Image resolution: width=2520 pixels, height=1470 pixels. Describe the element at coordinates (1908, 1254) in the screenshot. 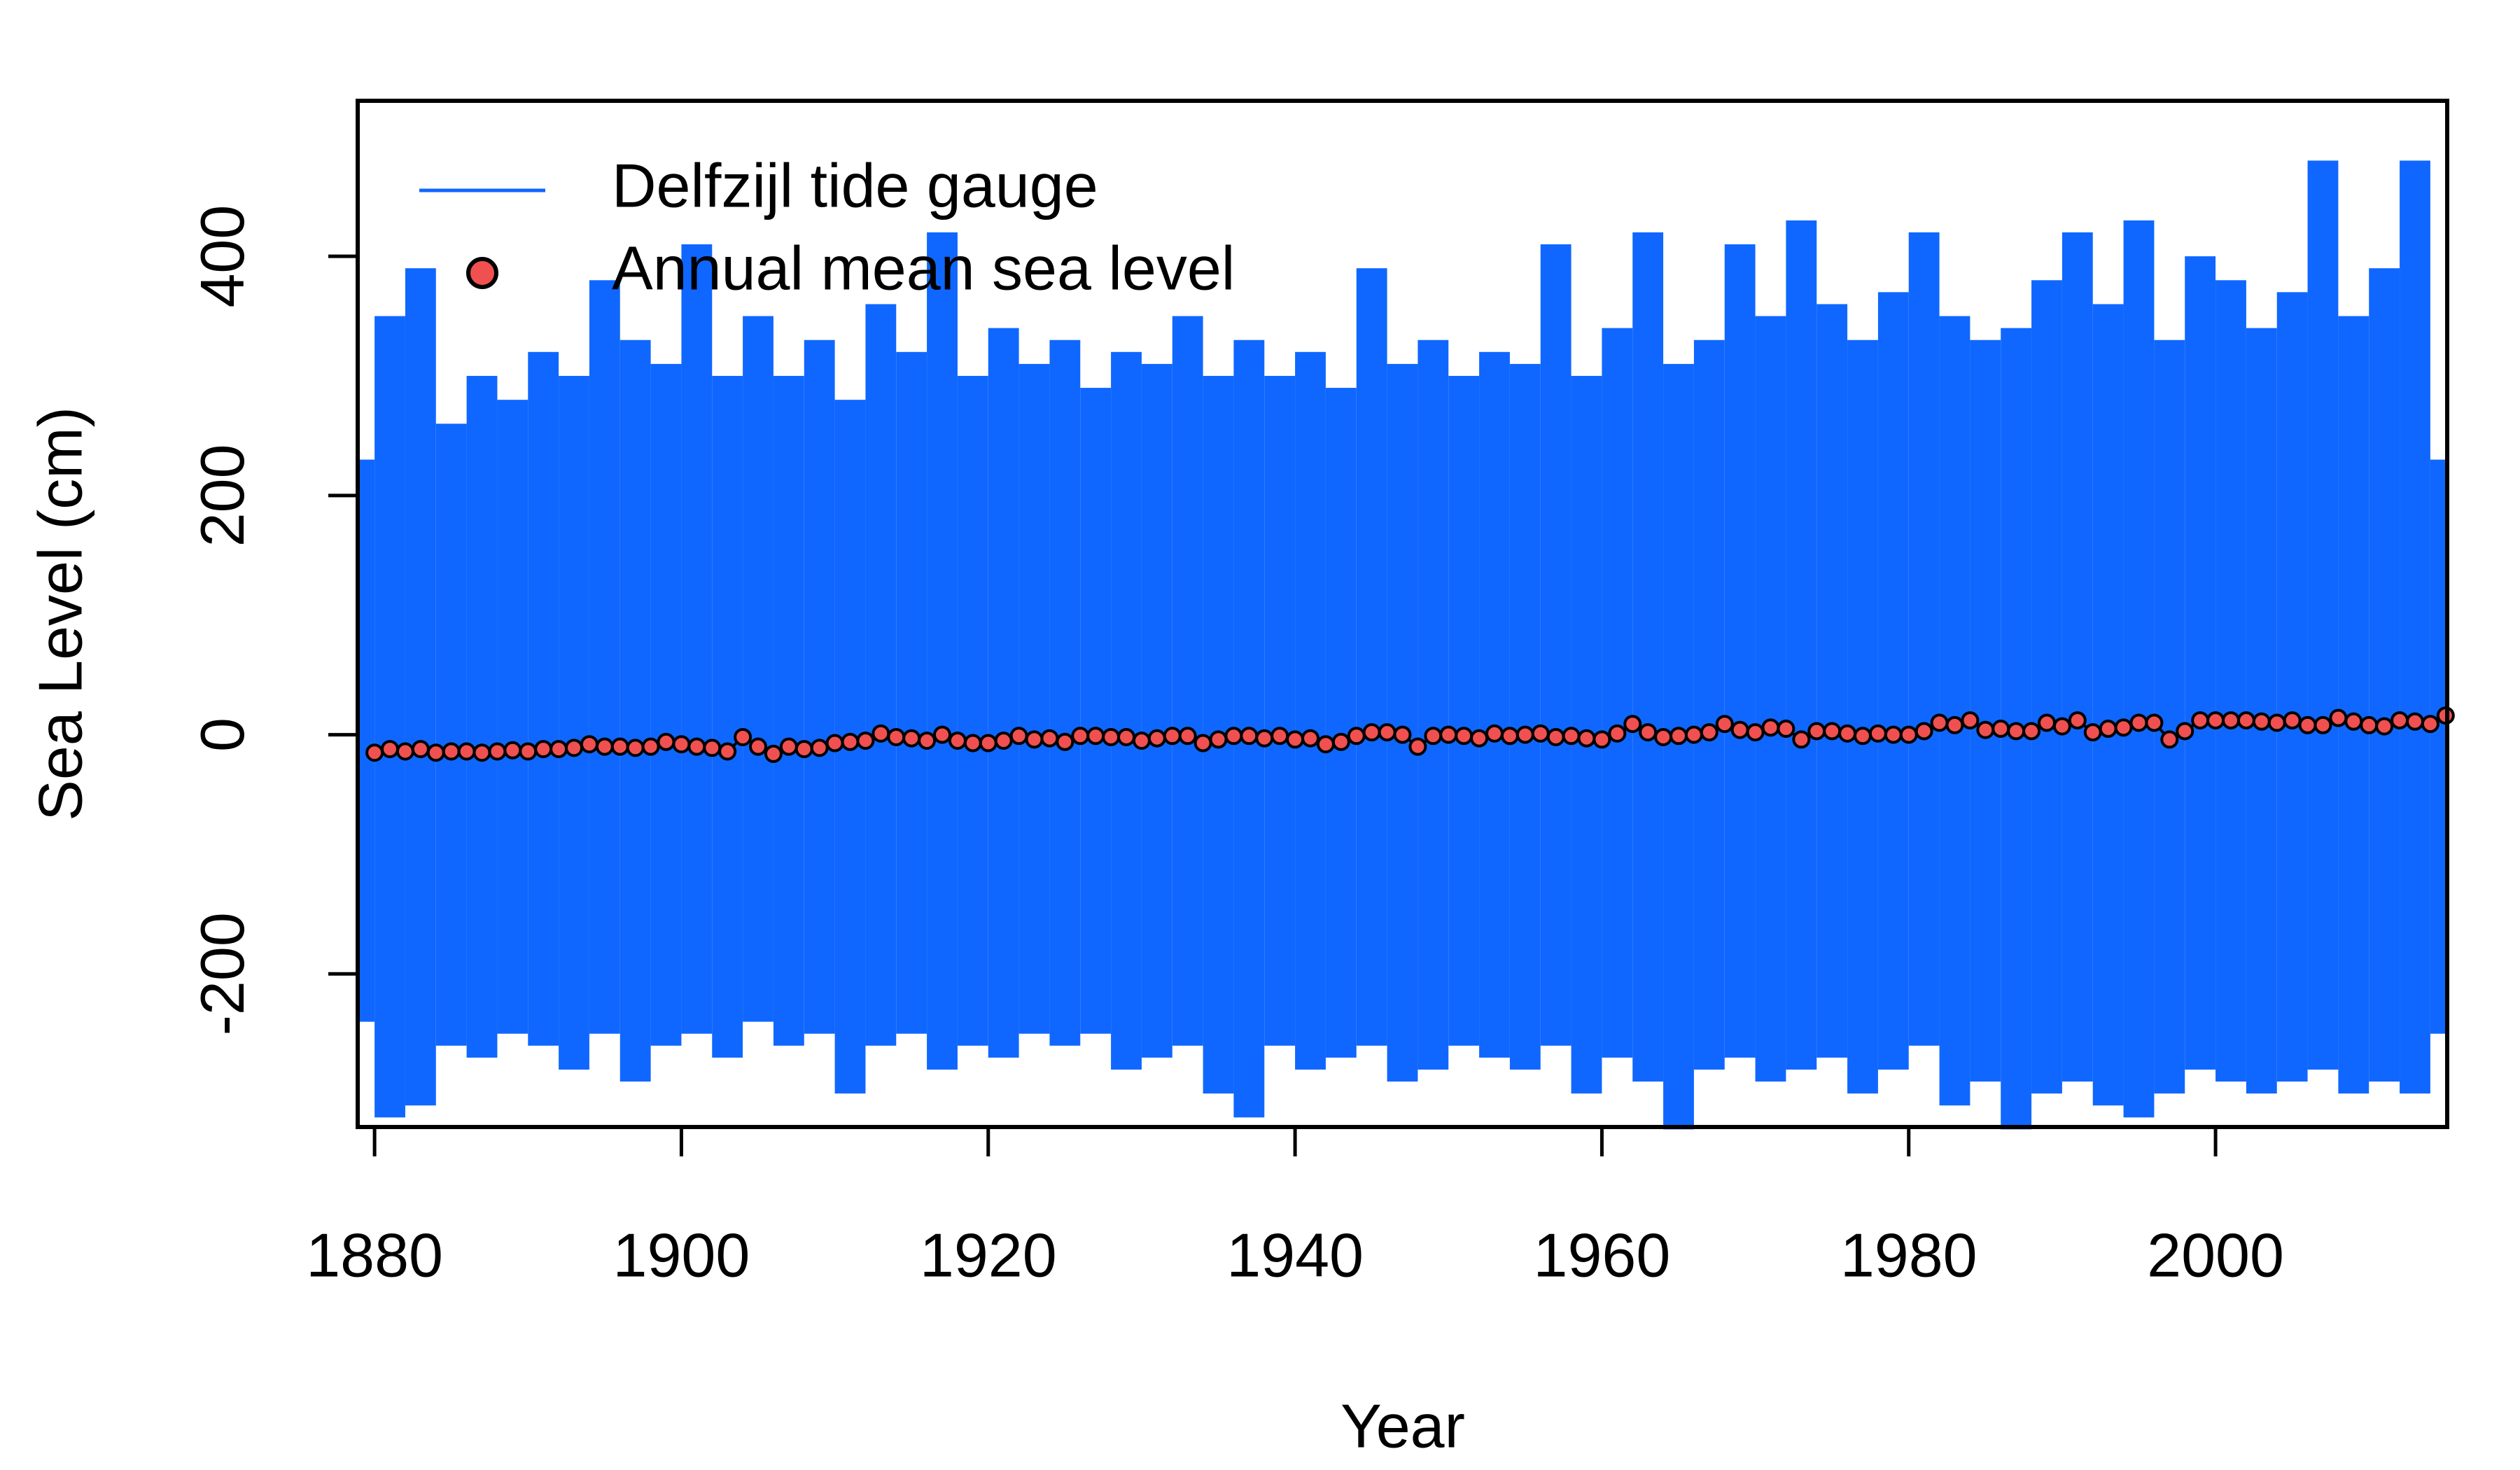

I see `x-tick-label: 1980` at that location.